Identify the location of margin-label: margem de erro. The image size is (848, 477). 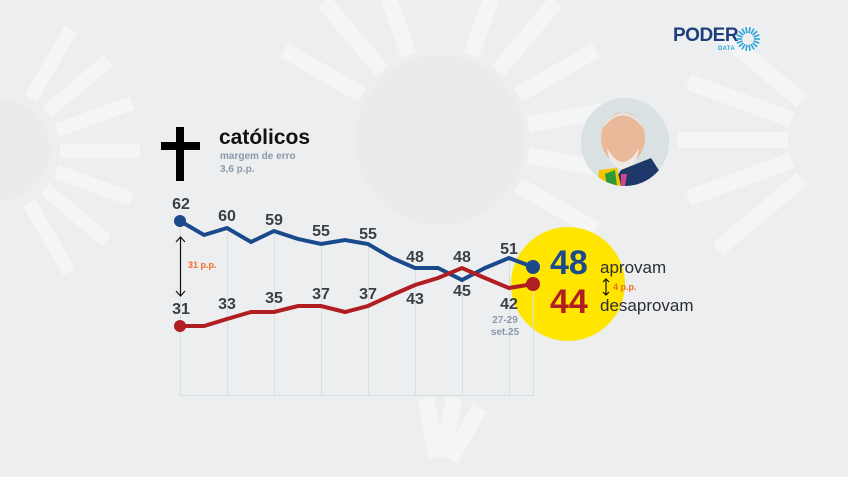
(258, 156).